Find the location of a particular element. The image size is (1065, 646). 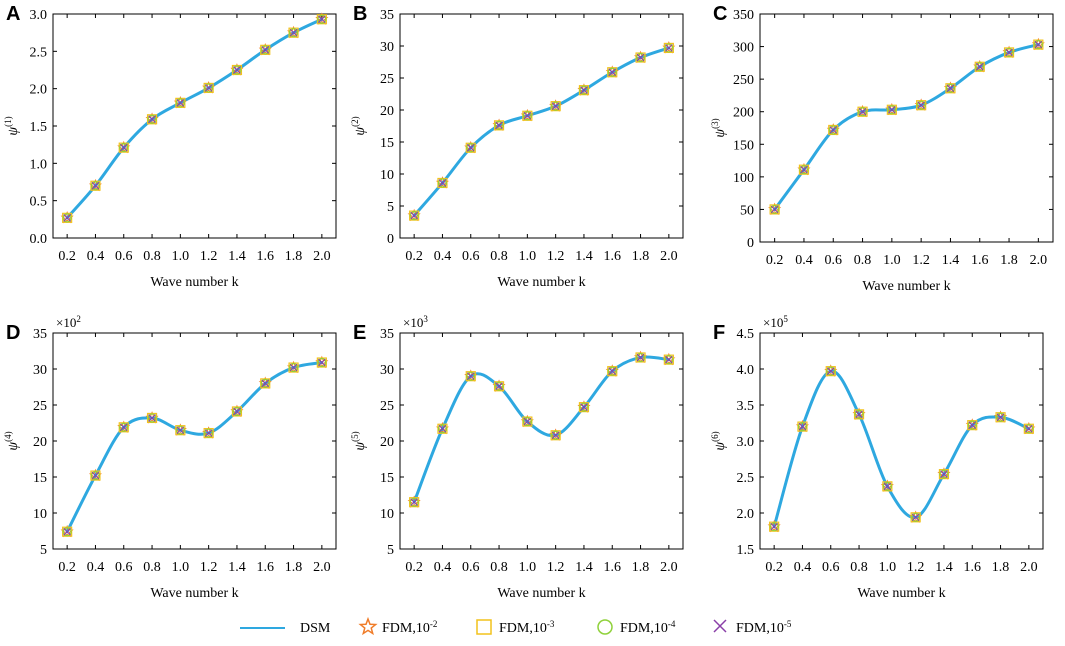

x-tick-label: 1.4 is located at coordinates (237, 567).